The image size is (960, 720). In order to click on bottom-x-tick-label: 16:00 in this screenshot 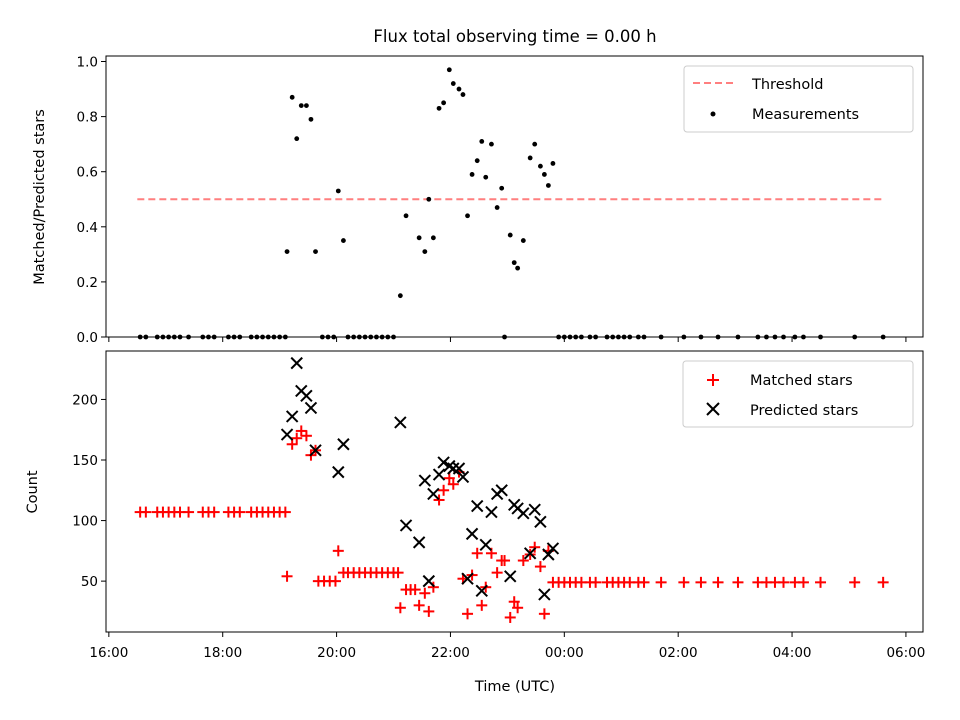, I will do `click(108, 653)`.